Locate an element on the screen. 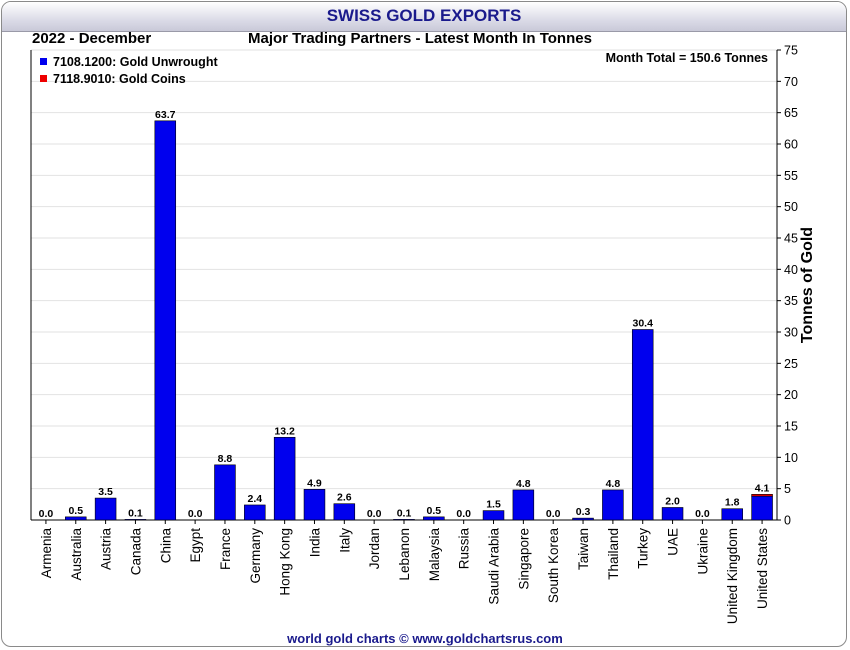  x-tick-label: Ukraine is located at coordinates (702, 551).